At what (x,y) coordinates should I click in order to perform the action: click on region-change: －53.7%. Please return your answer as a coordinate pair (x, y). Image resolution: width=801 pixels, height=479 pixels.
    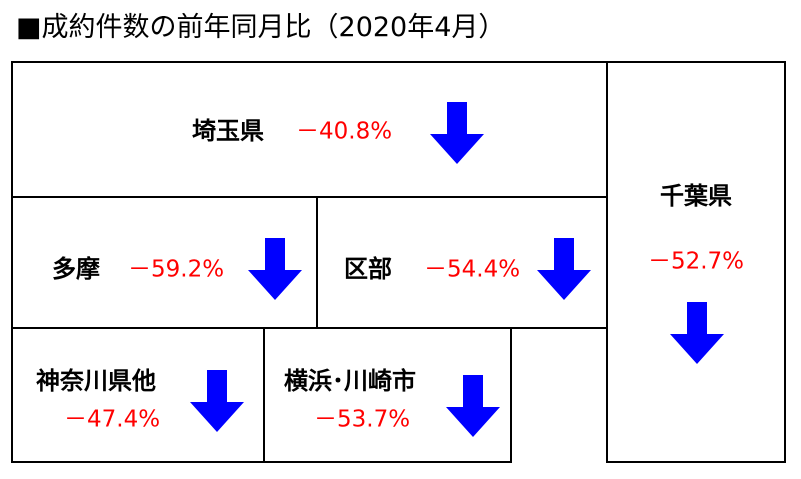
    Looking at the image, I should click on (362, 420).